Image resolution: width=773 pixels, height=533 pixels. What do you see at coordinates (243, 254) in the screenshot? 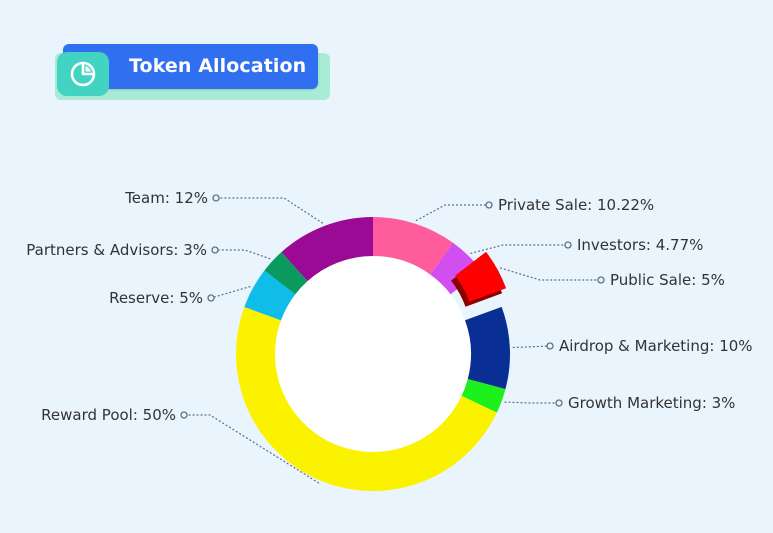
I see `leader-line-partners-and-advisors` at bounding box center [243, 254].